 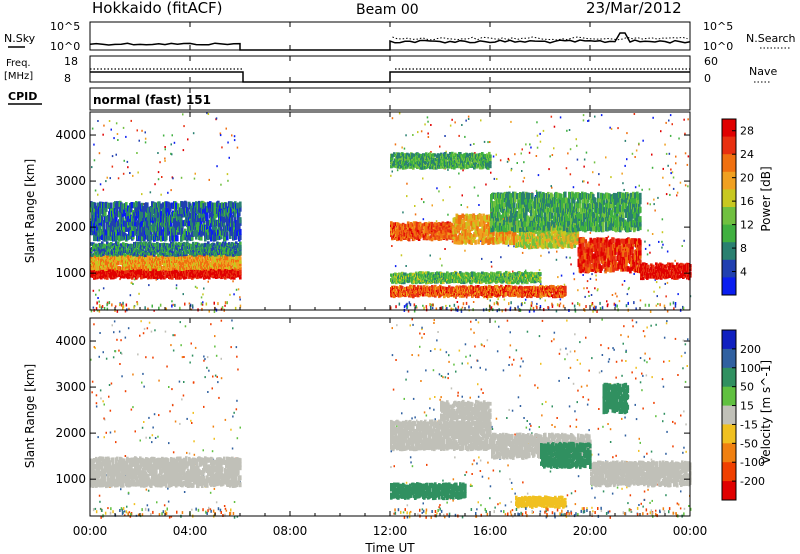 I want to click on date-label: 23/Mar/2012, so click(x=634, y=8).